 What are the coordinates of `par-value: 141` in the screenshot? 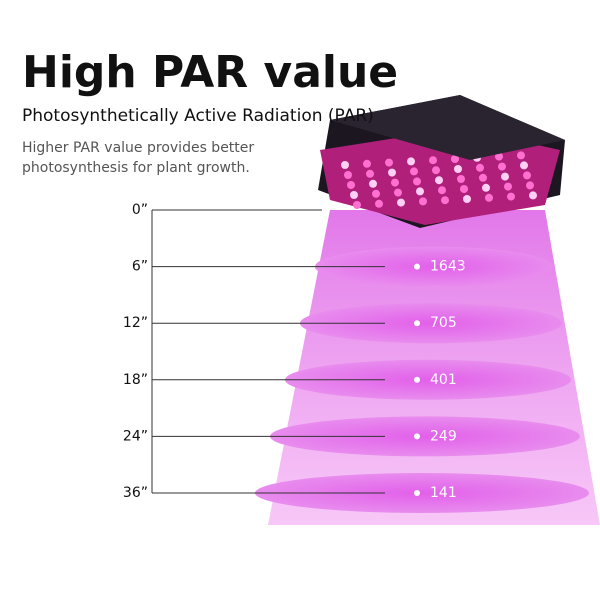 It's located at (443, 493).